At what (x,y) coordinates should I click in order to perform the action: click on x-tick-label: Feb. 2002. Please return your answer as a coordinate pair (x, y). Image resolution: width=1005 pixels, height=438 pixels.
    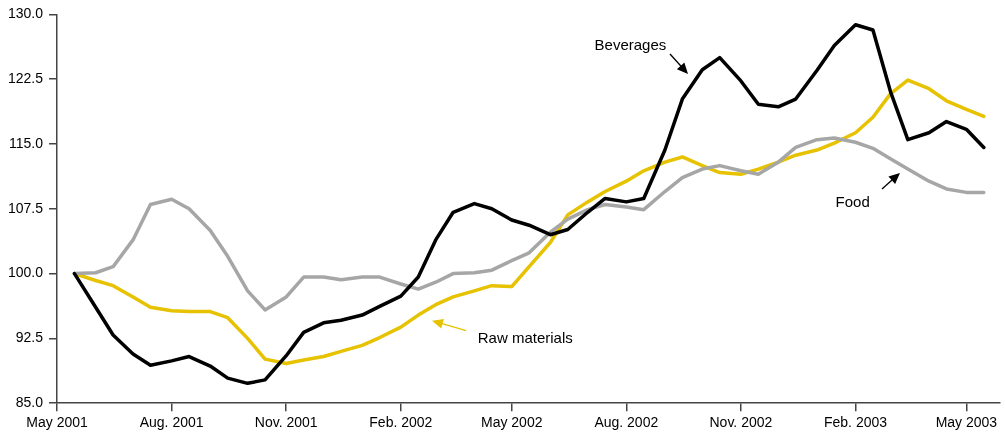
    Looking at the image, I should click on (401, 422).